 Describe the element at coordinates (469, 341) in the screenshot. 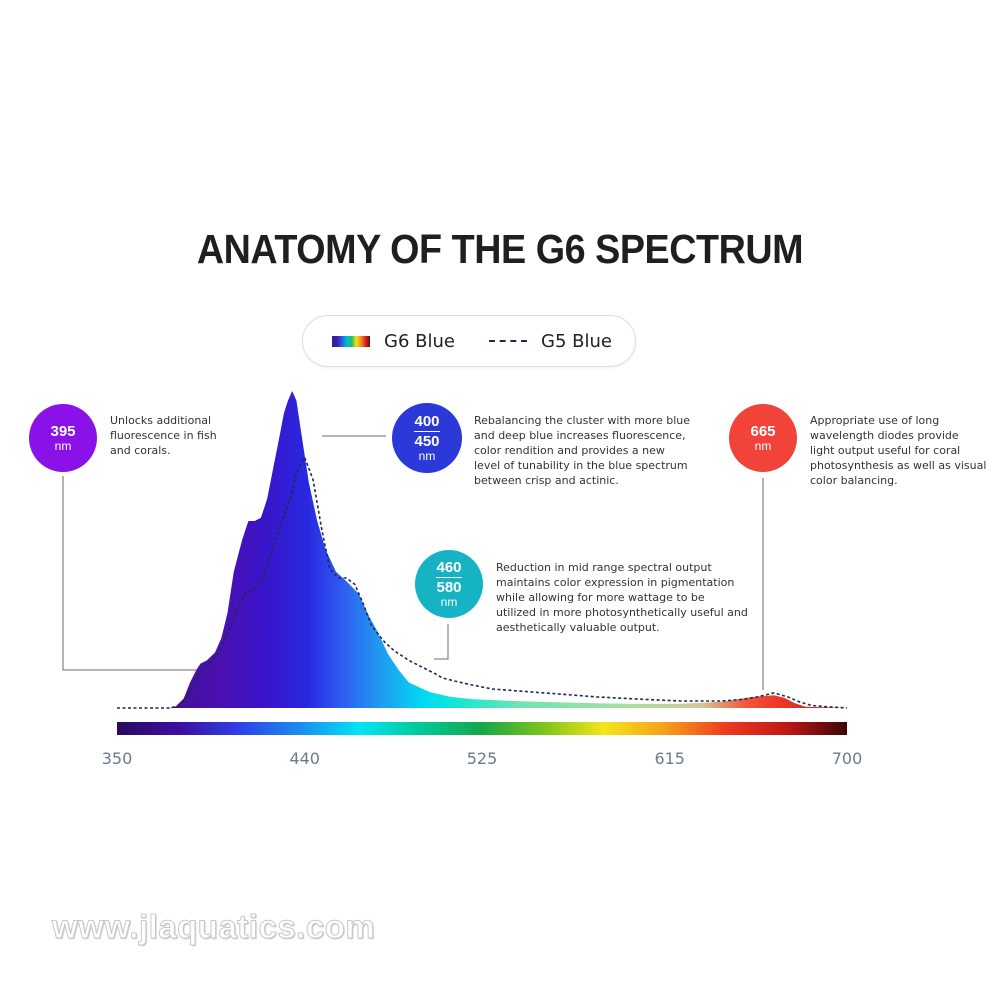

I see `legend: G6 Blue G5 Blue` at that location.